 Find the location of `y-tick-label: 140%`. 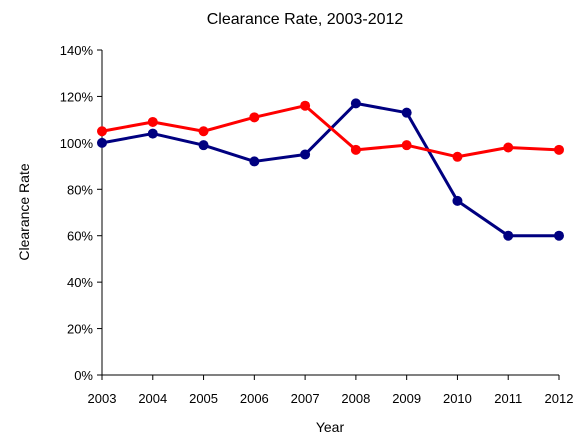

y-tick-label: 140% is located at coordinates (77, 50).